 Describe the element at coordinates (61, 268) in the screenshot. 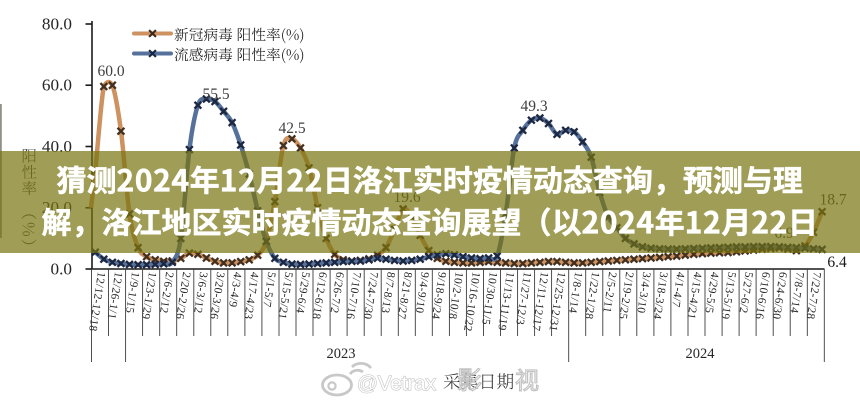

I see `svg-text: 0.0` at that location.